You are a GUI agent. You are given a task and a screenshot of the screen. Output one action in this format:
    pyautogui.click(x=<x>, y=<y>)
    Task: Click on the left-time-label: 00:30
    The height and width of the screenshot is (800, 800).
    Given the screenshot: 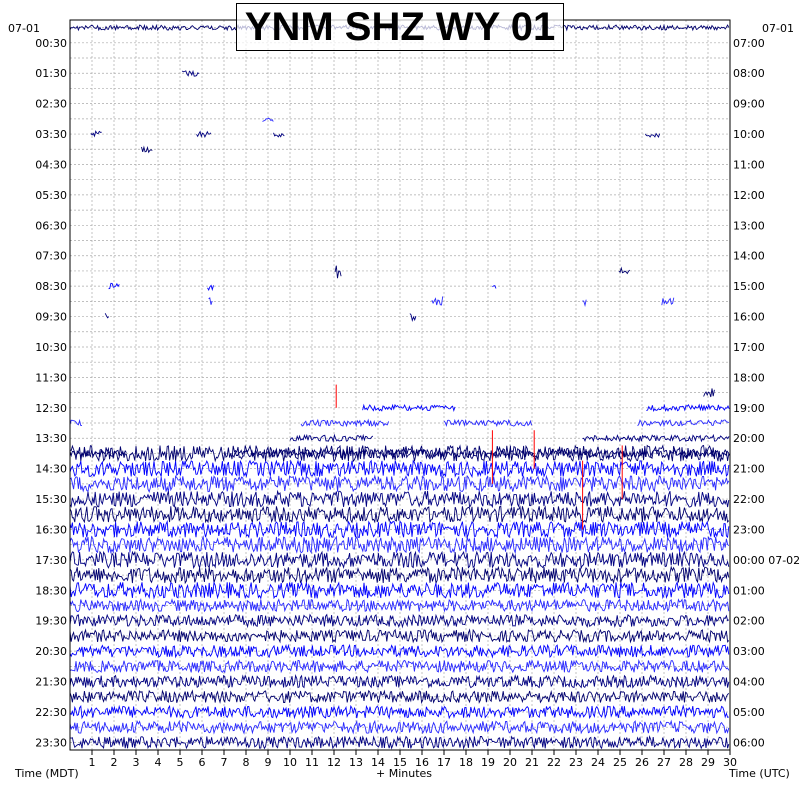 What is the action you would take?
    pyautogui.click(x=51, y=43)
    